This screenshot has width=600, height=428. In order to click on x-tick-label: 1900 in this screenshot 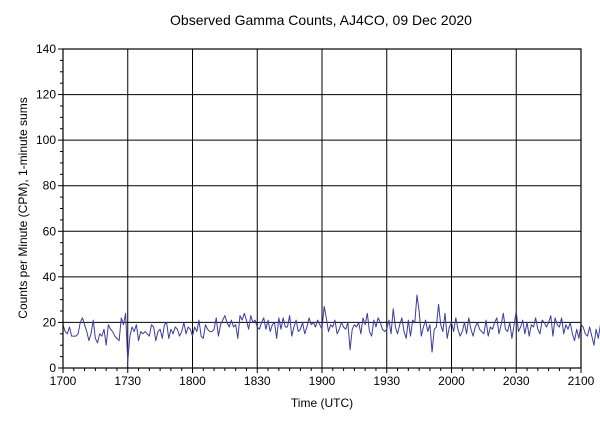, I will do `click(322, 381)`.